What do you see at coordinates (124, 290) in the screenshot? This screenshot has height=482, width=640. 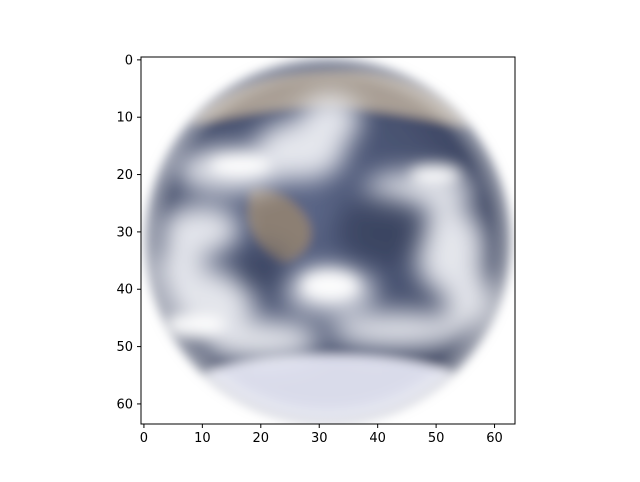 I see `y-tick-label: 40` at bounding box center [124, 290].